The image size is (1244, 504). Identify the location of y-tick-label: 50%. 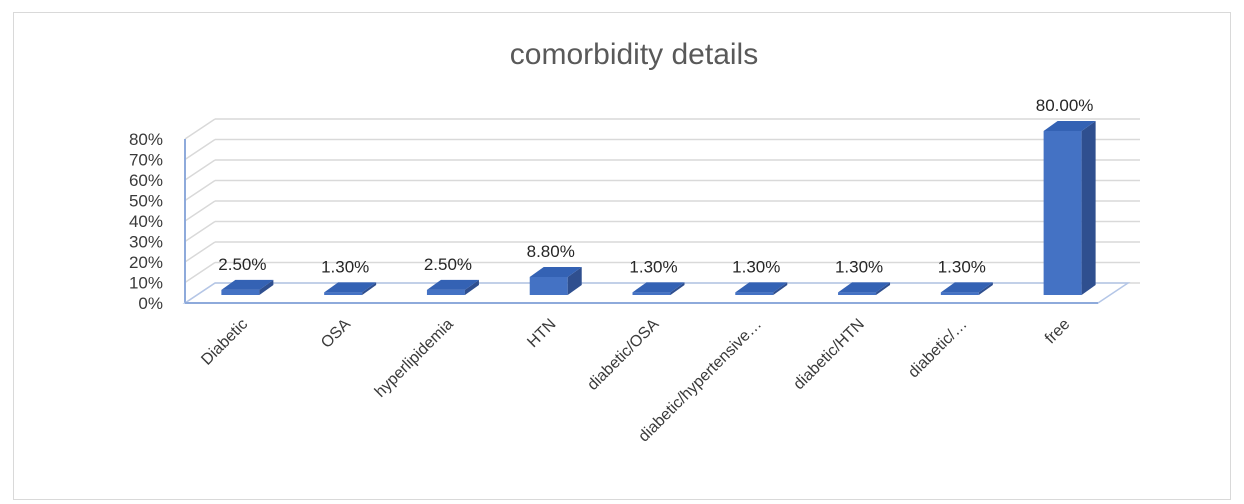
(146, 201).